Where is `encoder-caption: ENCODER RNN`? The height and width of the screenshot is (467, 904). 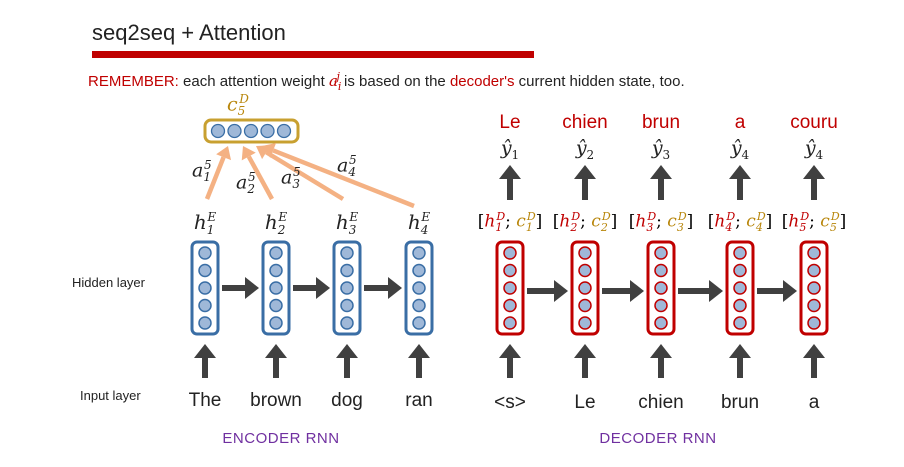
encoder-caption: ENCODER RNN is located at coordinates (281, 438).